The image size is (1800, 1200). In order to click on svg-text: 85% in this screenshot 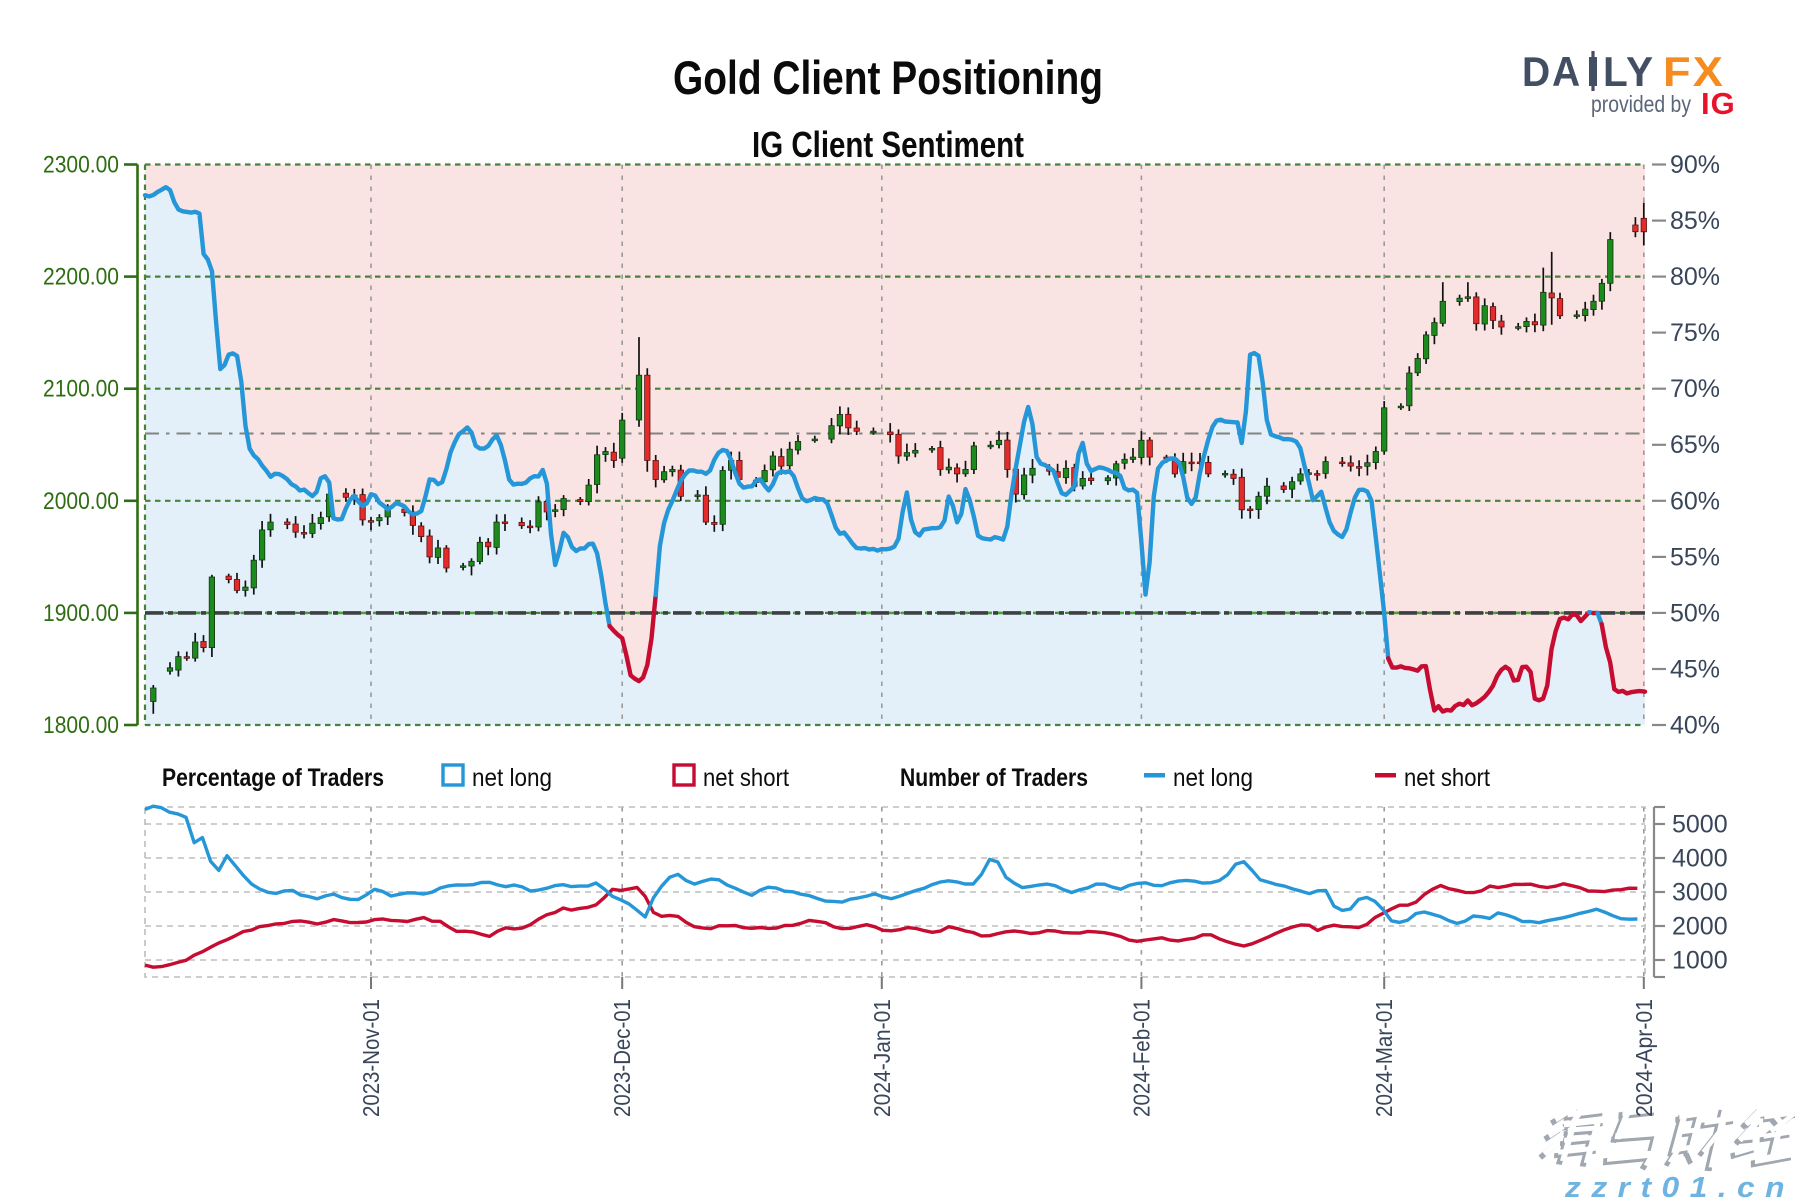, I will do `click(1695, 221)`.